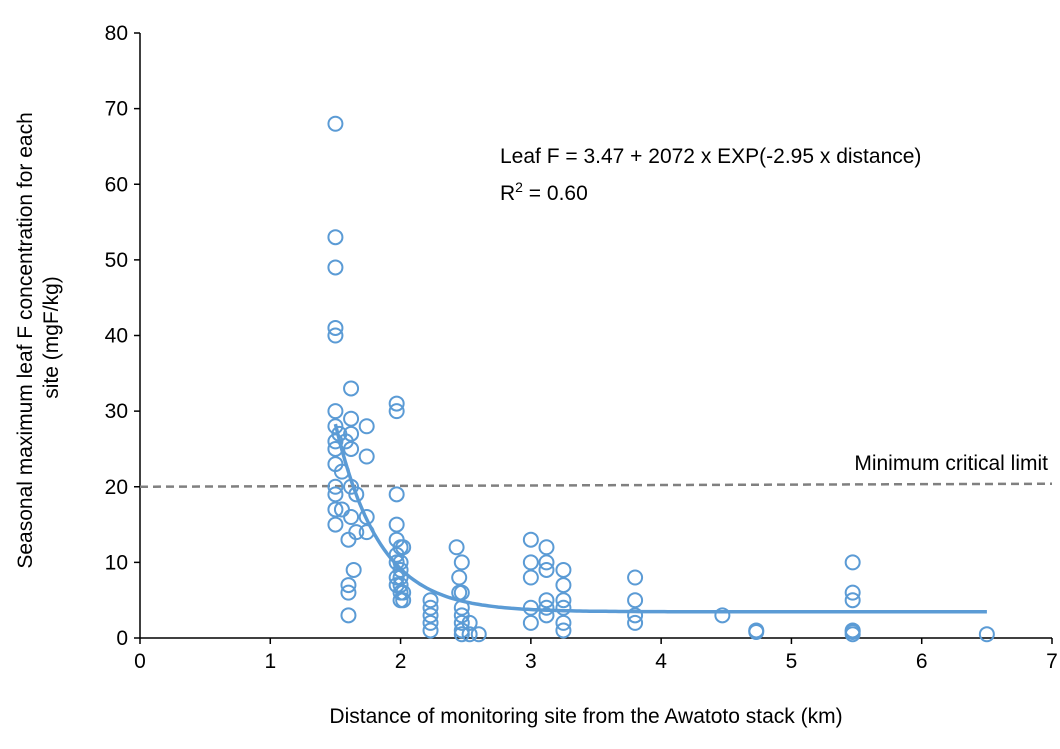 The width and height of the screenshot is (1060, 749). What do you see at coordinates (596, 485) in the screenshot?
I see `minimum-critical-limit-line` at bounding box center [596, 485].